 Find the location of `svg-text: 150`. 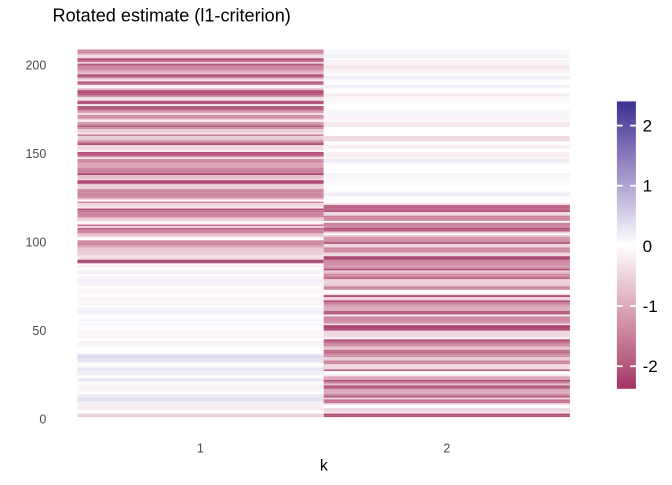

svg-text: 150 is located at coordinates (35, 154).